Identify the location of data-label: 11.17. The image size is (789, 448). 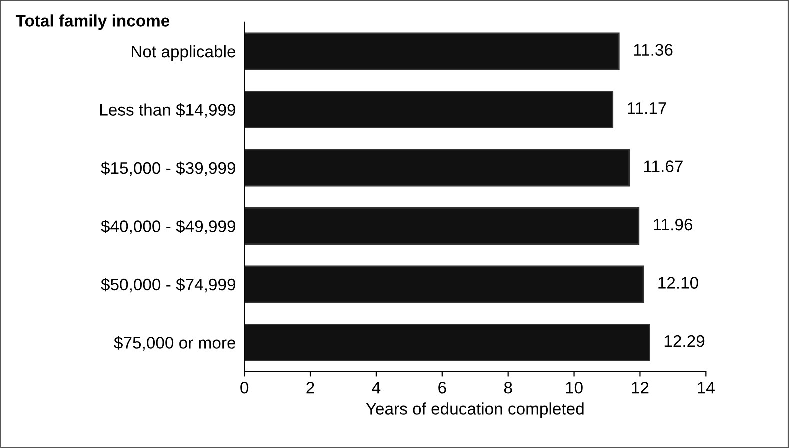
(647, 108).